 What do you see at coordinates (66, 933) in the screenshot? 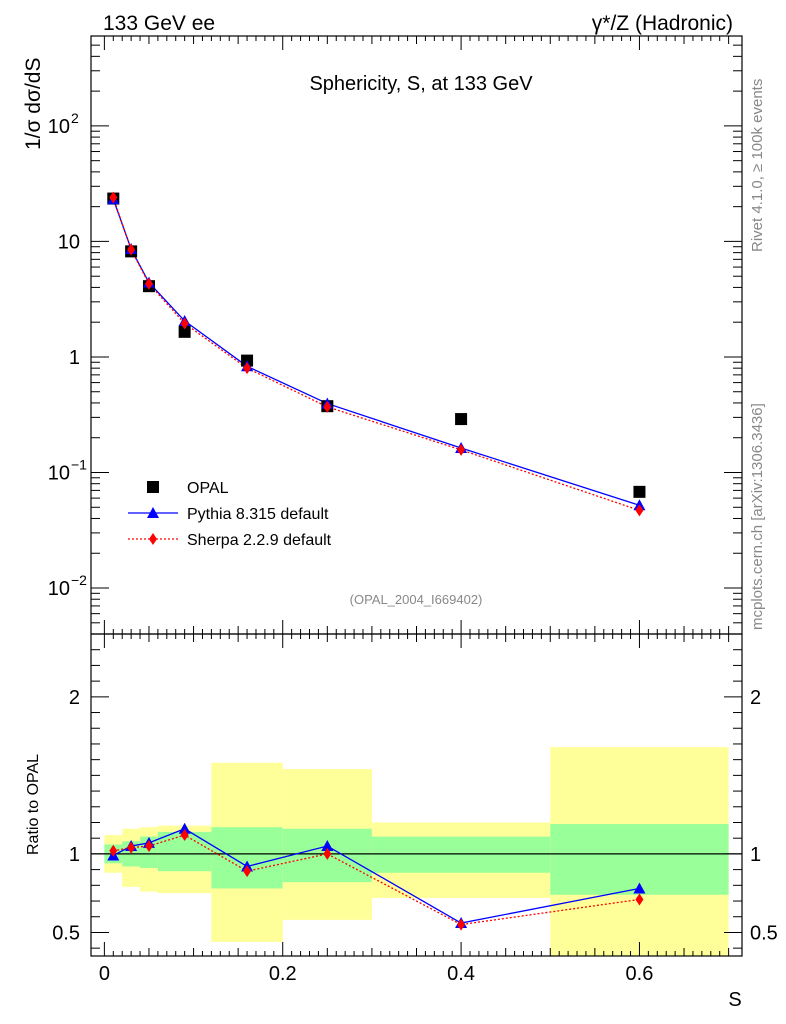
I see `ratio-y-tick-label: 0.5` at bounding box center [66, 933].